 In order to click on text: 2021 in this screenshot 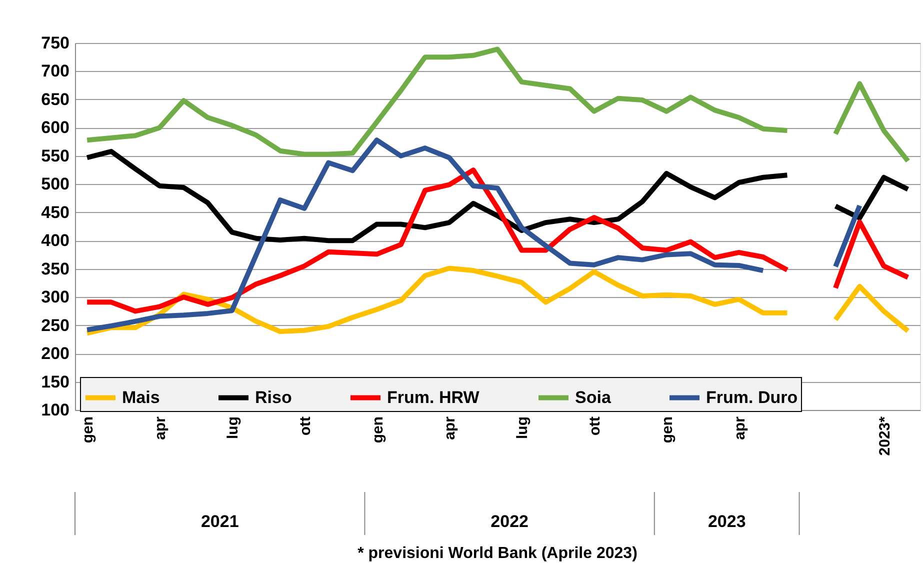, I will do `click(219, 521)`.